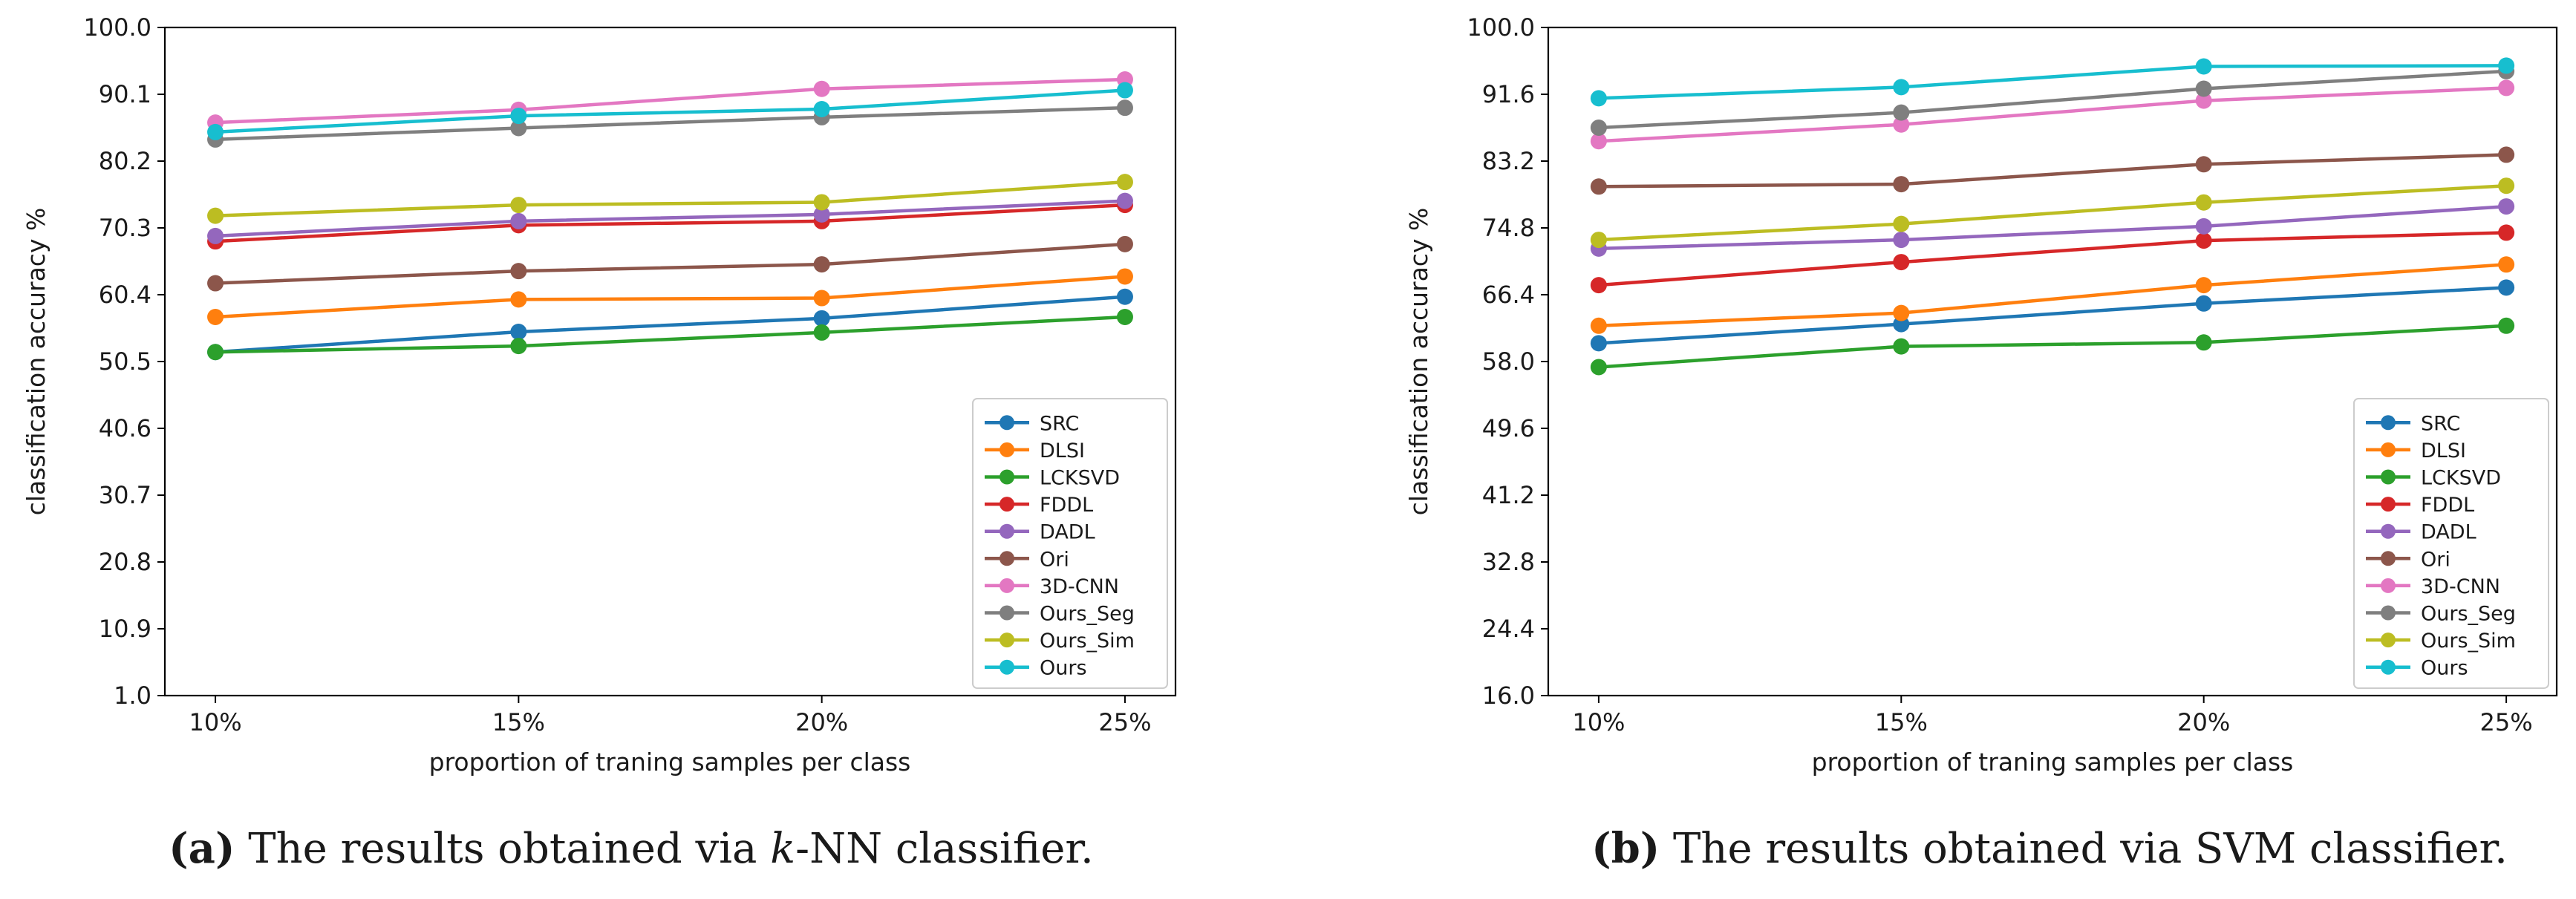 This screenshot has width=2576, height=899. Describe the element at coordinates (1508, 629) in the screenshot. I see `y-tick-label: 24.4` at that location.